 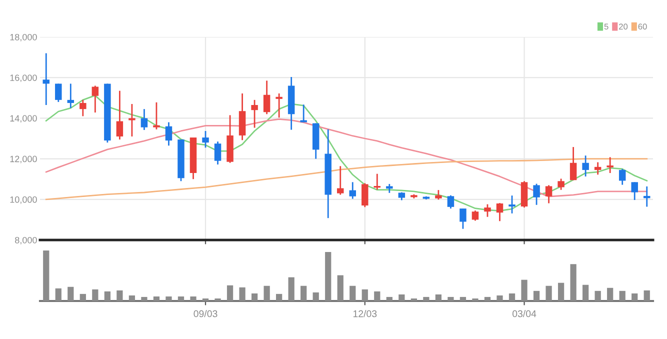 I want to click on y-tick-label: 8,000, so click(x=26, y=240).